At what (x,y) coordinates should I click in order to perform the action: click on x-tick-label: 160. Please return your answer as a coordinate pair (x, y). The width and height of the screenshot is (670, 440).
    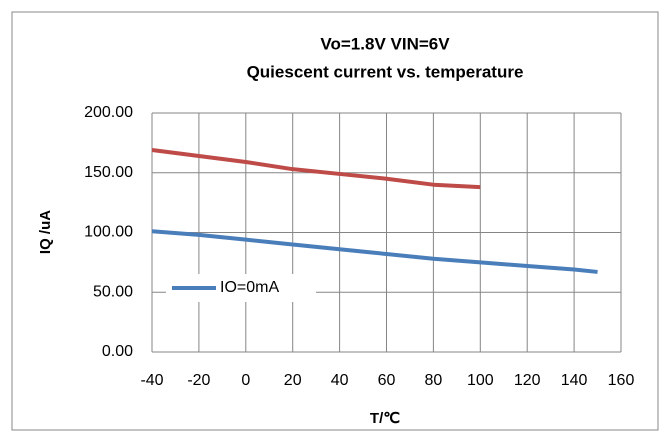
    Looking at the image, I should click on (621, 380).